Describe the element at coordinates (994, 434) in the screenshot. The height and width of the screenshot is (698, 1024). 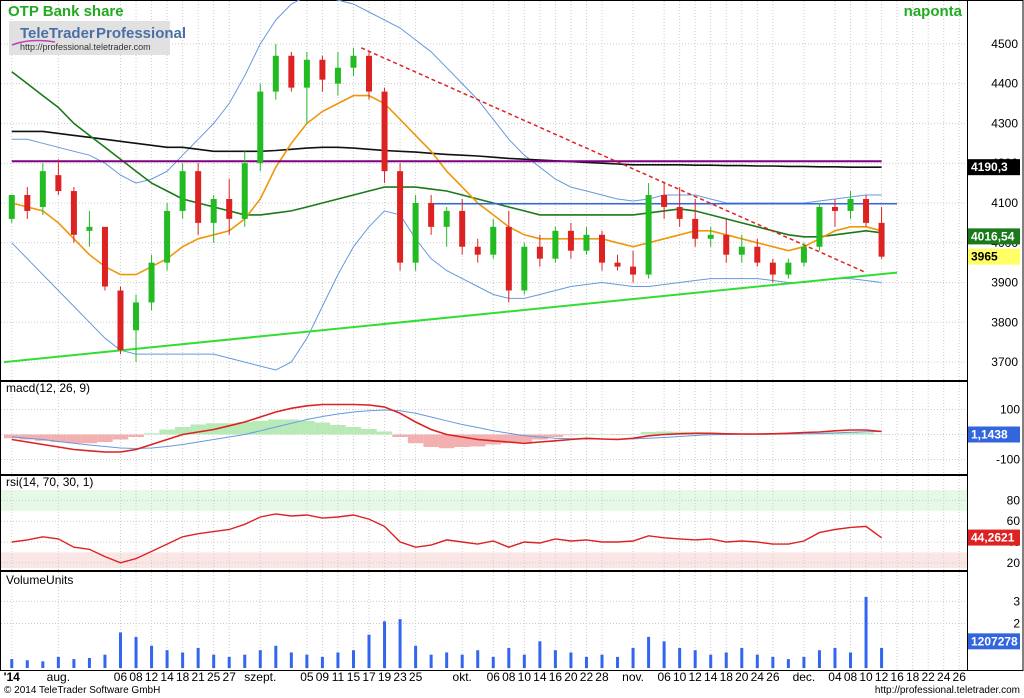
I see `macd-badge-bg` at that location.